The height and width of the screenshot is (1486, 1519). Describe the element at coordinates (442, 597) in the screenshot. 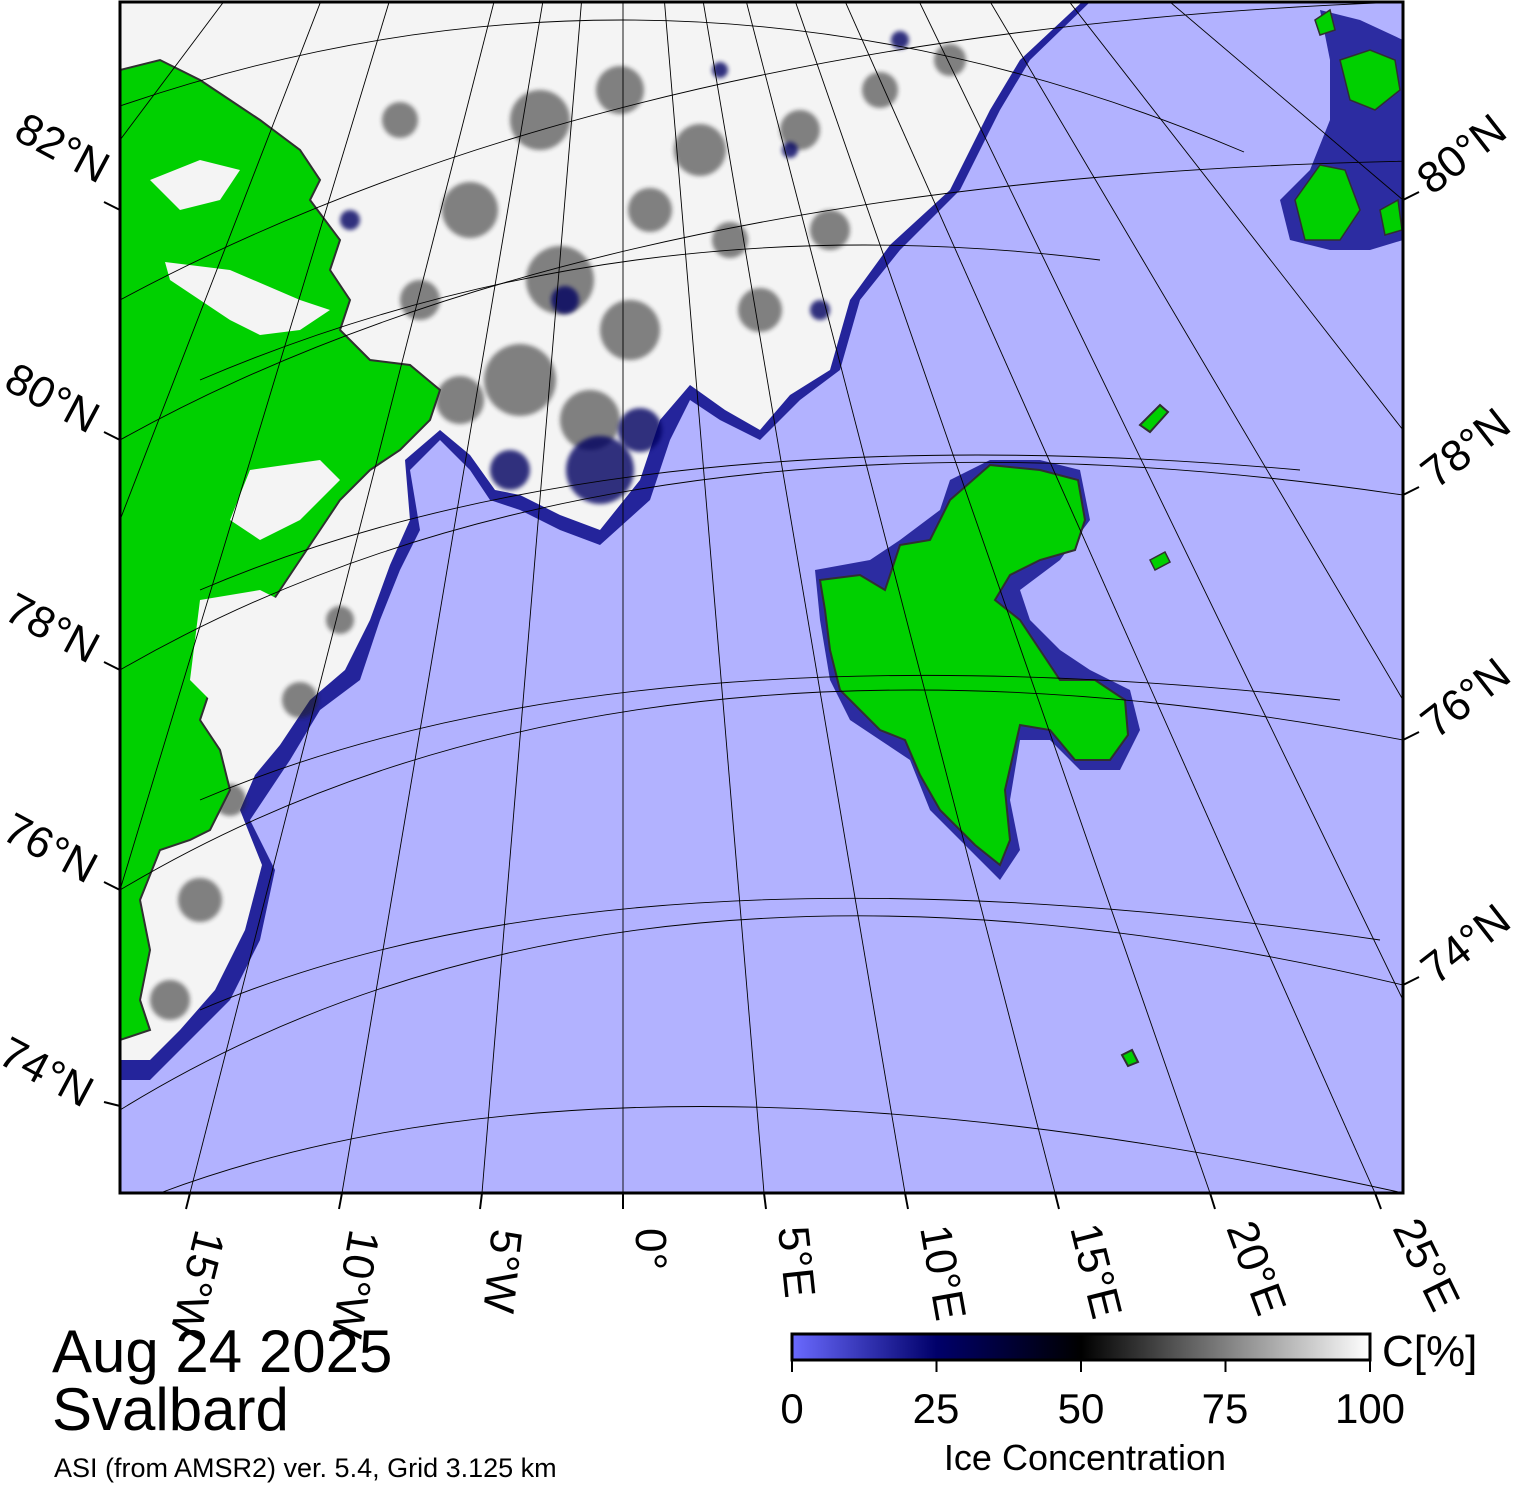

I see `meridian-10w` at that location.